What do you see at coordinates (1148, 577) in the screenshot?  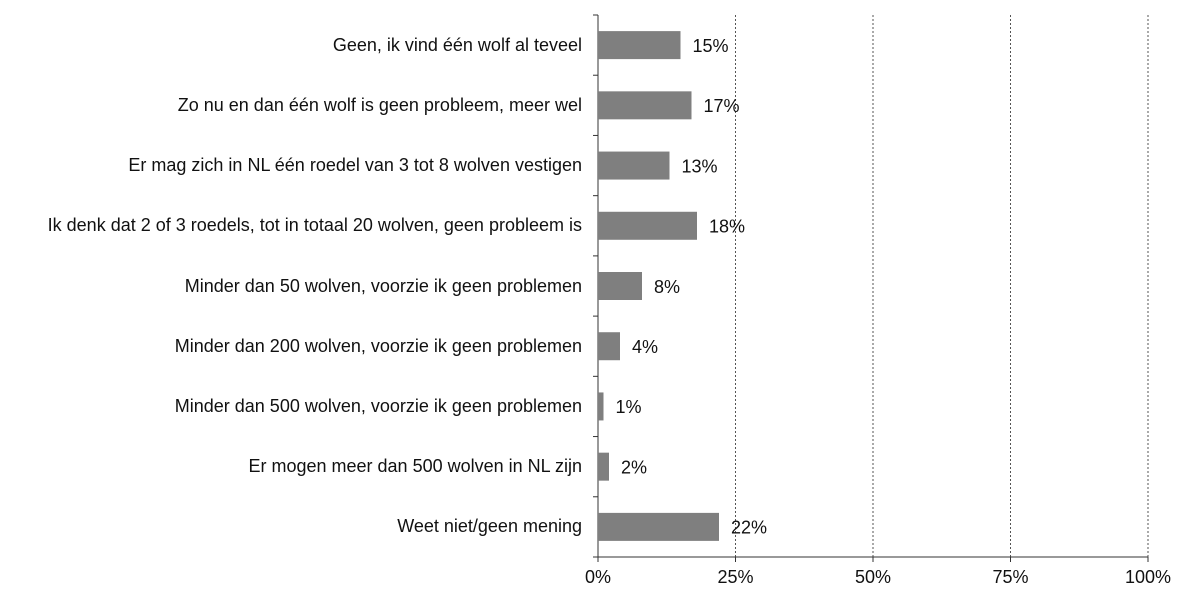 I see `x-tick-label: 100%` at bounding box center [1148, 577].